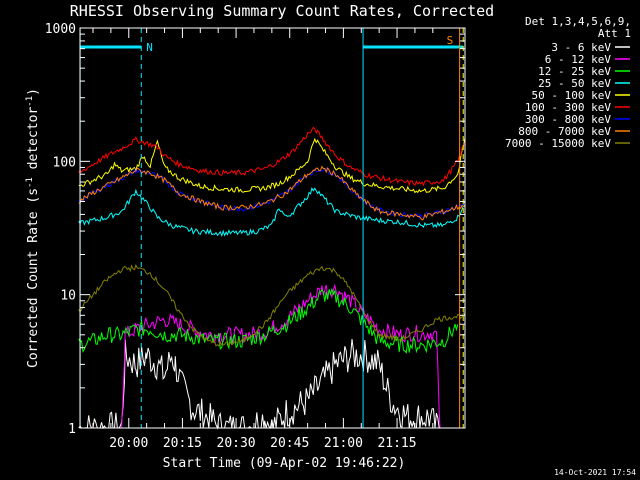 This screenshot has width=640, height=480. I want to click on detector-info-line1: Det 1,3,4,5,6,9,, so click(578, 21).